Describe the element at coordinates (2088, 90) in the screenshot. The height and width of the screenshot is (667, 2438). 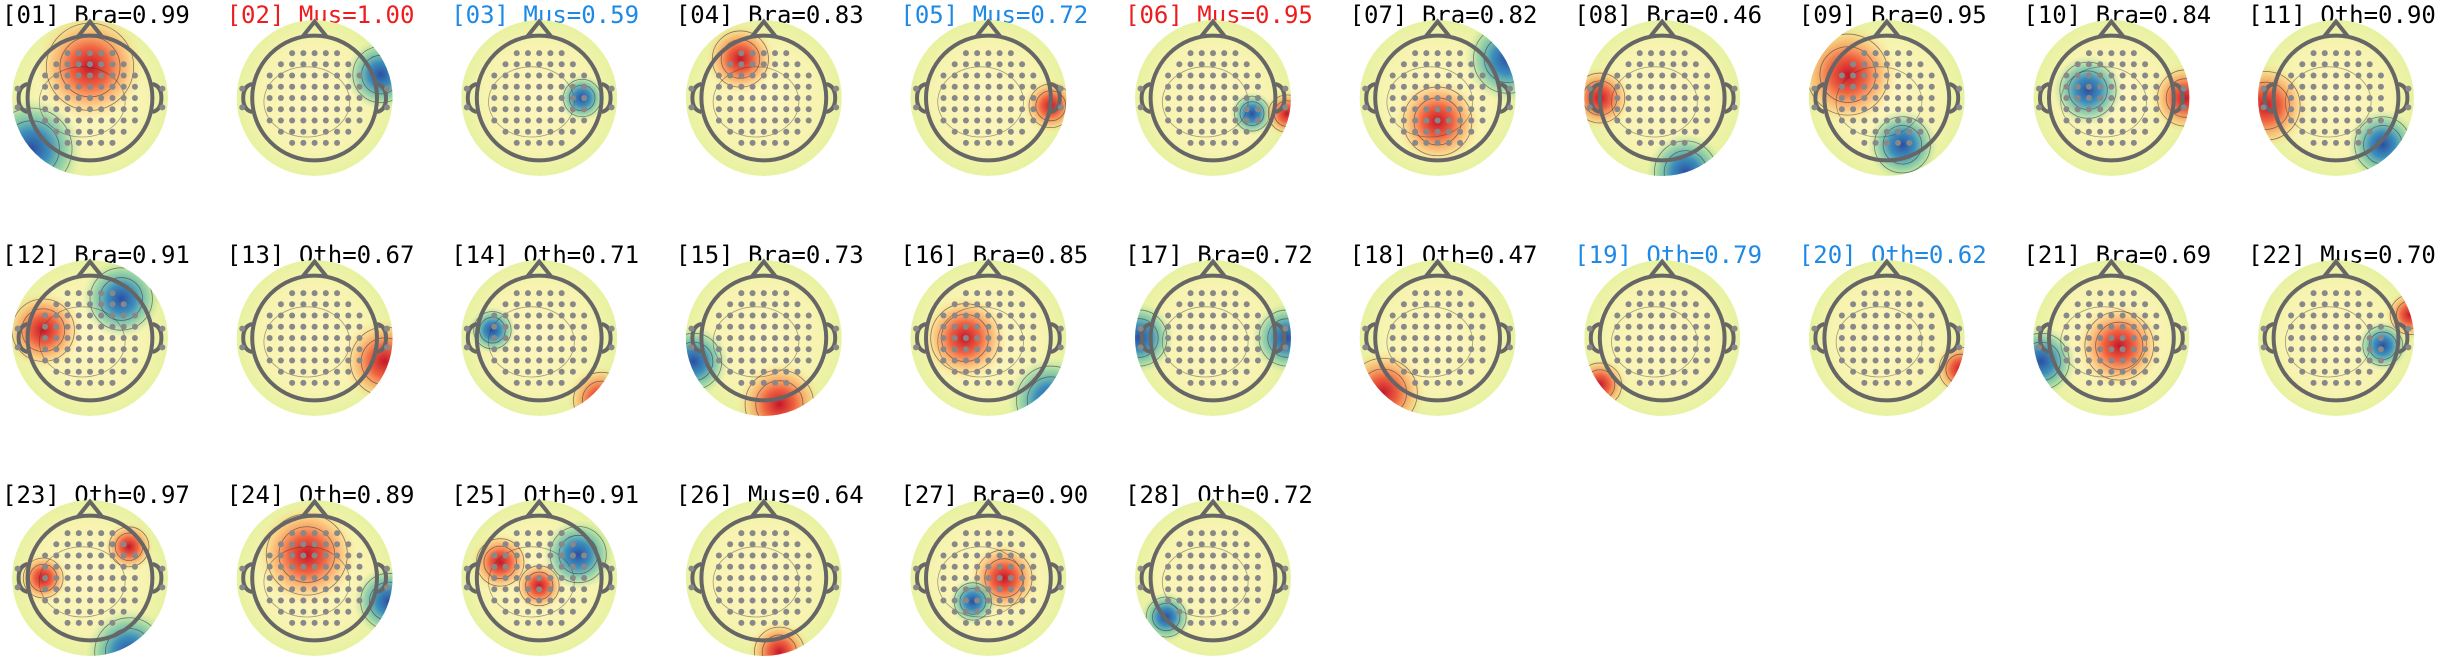
I see `topomap-blob` at that location.